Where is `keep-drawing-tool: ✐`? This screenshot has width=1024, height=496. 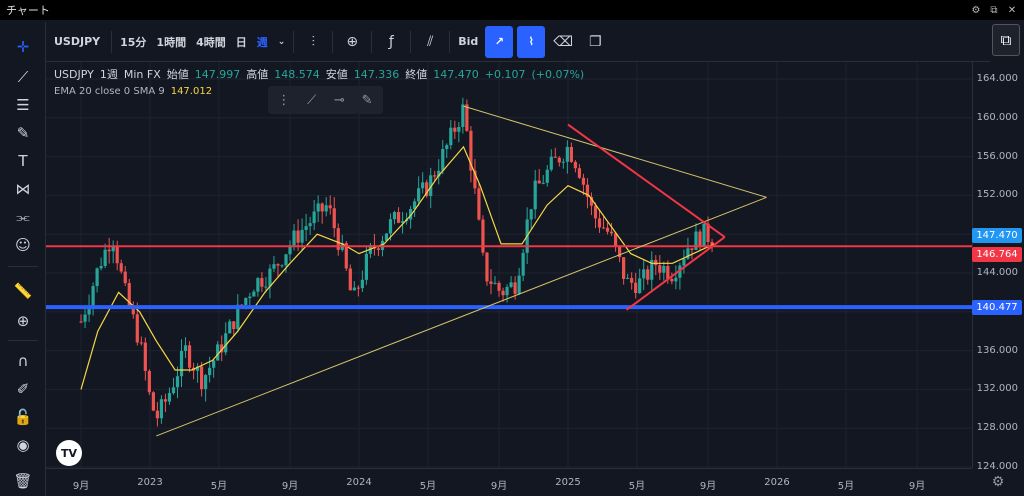 keep-drawing-tool: ✐ is located at coordinates (23, 389).